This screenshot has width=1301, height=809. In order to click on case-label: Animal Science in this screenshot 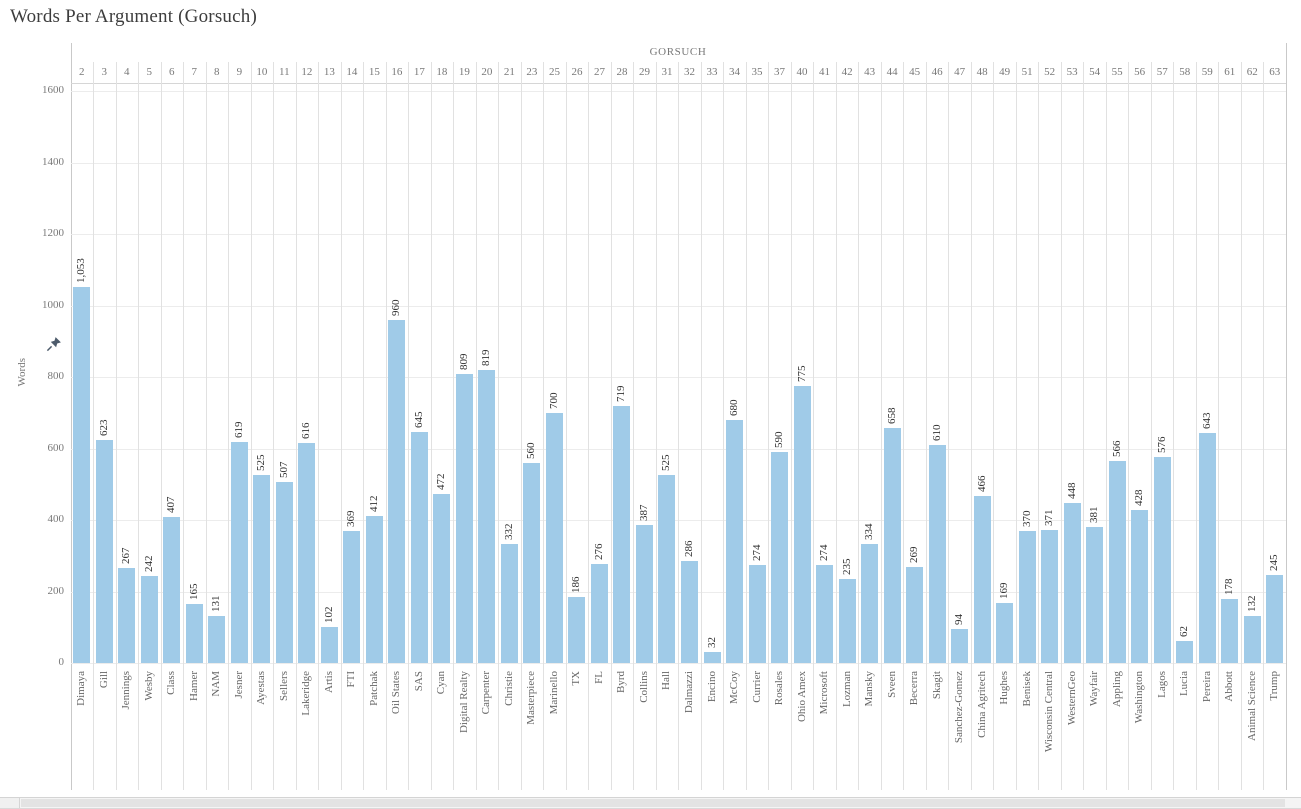, I will do `click(1251, 706)`.